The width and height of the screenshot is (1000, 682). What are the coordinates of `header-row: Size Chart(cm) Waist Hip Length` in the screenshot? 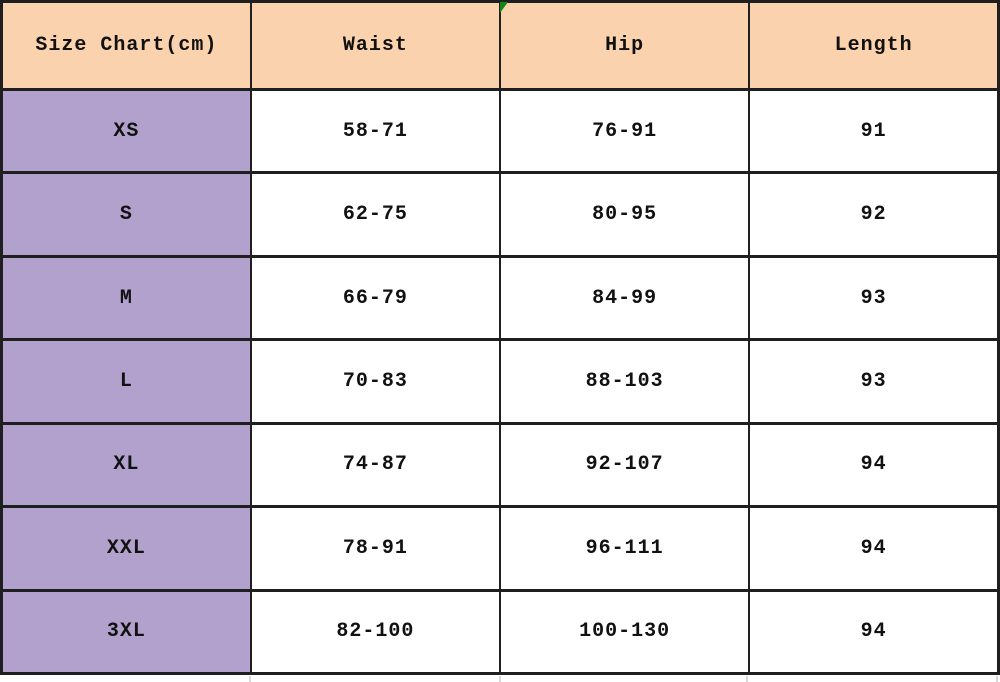 It's located at (500, 45).